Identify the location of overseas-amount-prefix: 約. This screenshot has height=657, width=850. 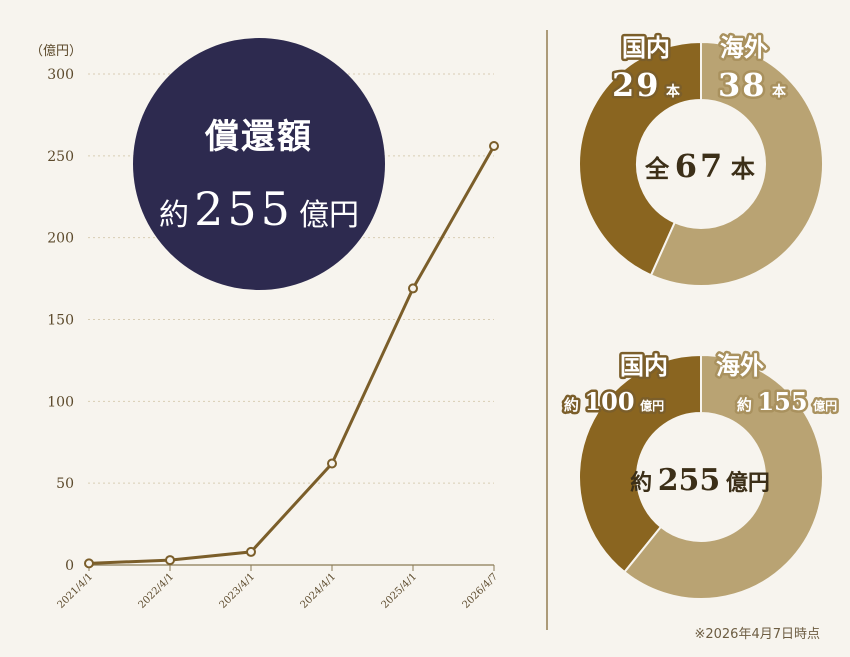
(744, 405).